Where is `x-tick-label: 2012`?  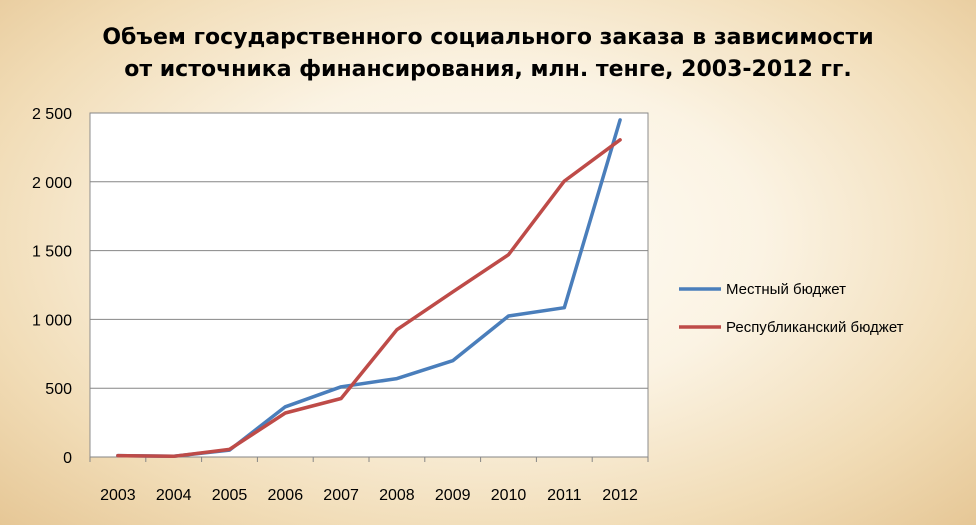
x-tick-label: 2012 is located at coordinates (620, 495).